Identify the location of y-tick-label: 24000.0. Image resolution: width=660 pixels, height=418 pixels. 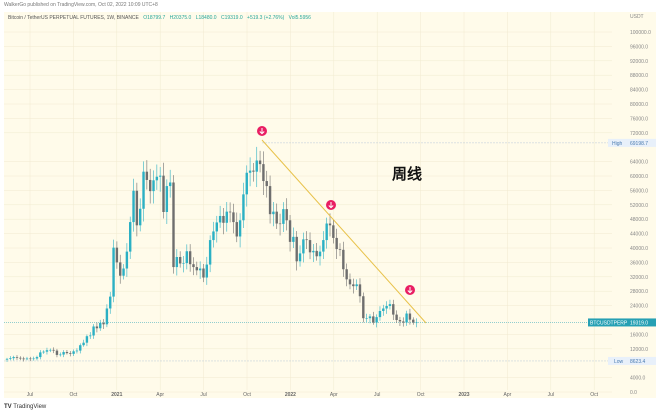
(639, 307).